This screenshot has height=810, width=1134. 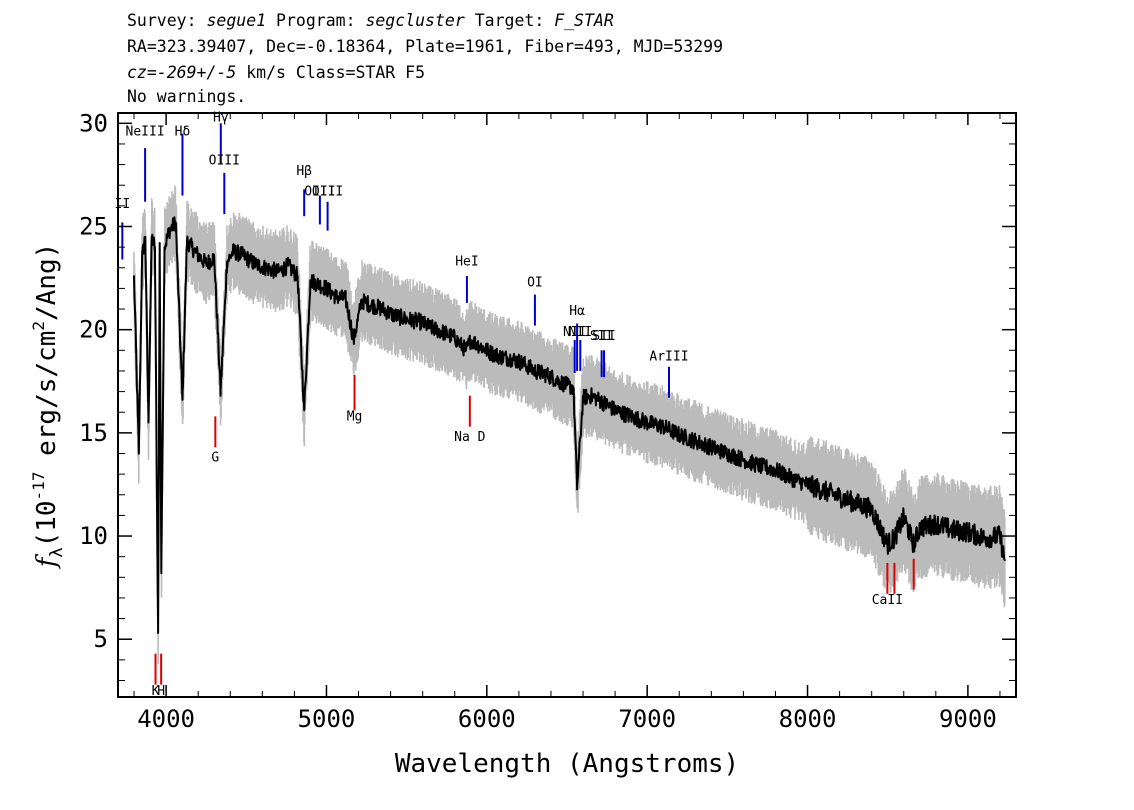 What do you see at coordinates (466, 262) in the screenshot?
I see `emission-line-label: HeI` at bounding box center [466, 262].